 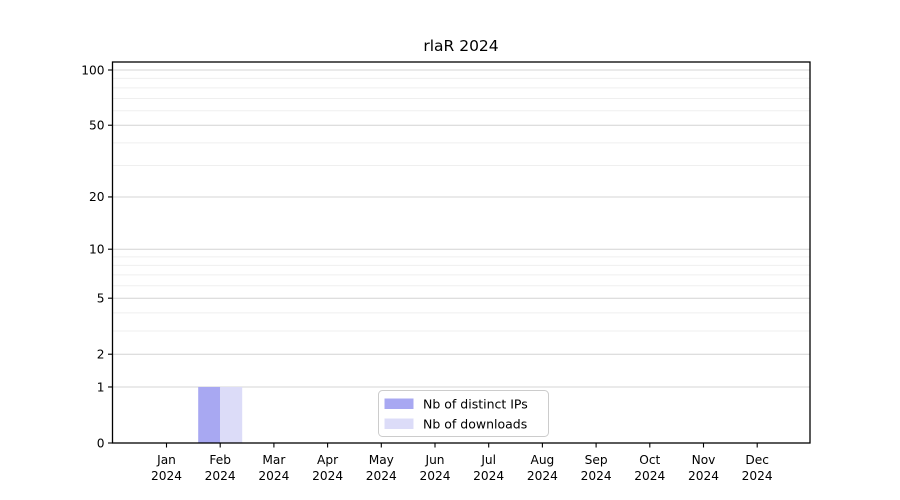 What do you see at coordinates (596, 468) in the screenshot?
I see `x-tick-label: Sep 2024` at bounding box center [596, 468].